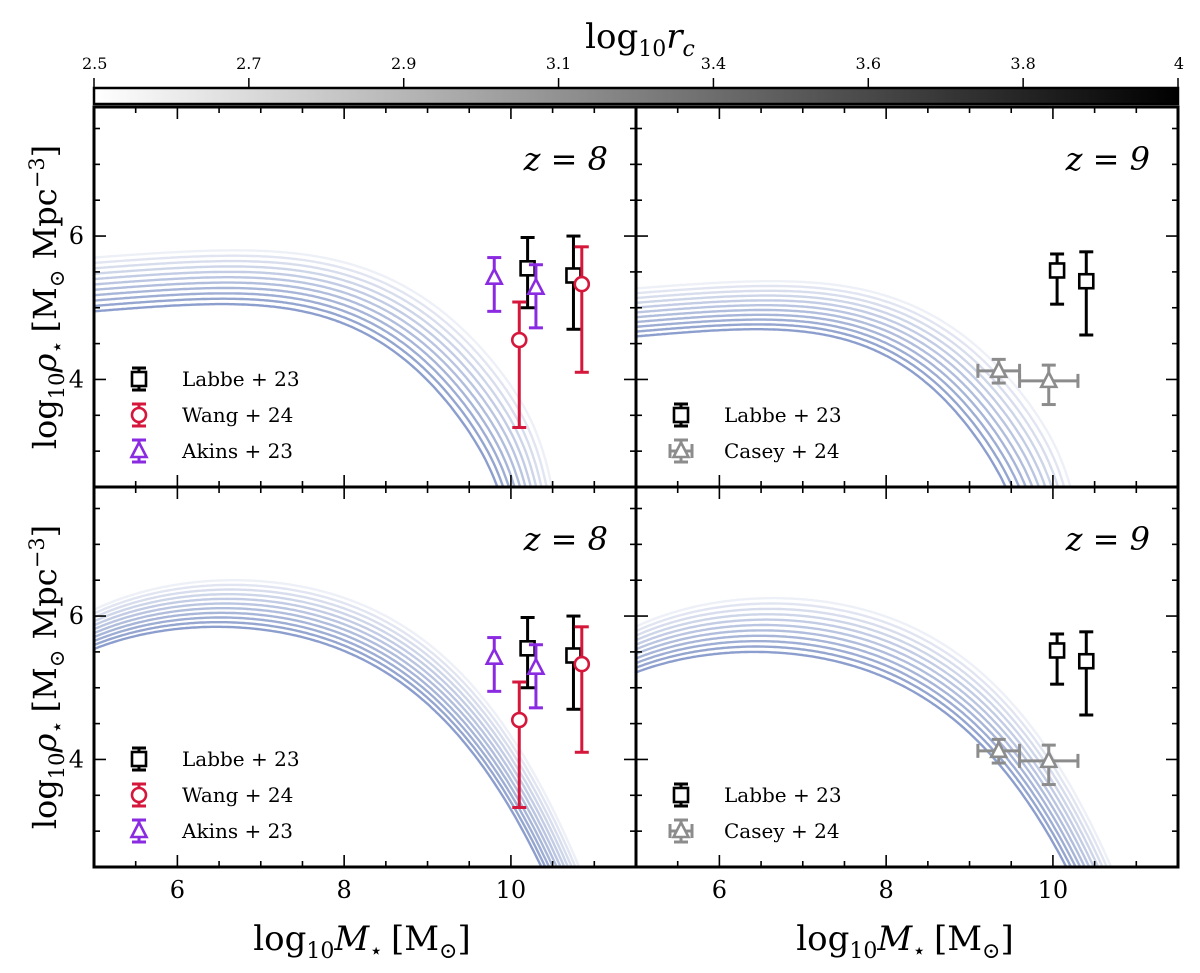 This screenshot has height=973, width=1200. What do you see at coordinates (1028, 382) in the screenshot?
I see `series-casey` at bounding box center [1028, 382].